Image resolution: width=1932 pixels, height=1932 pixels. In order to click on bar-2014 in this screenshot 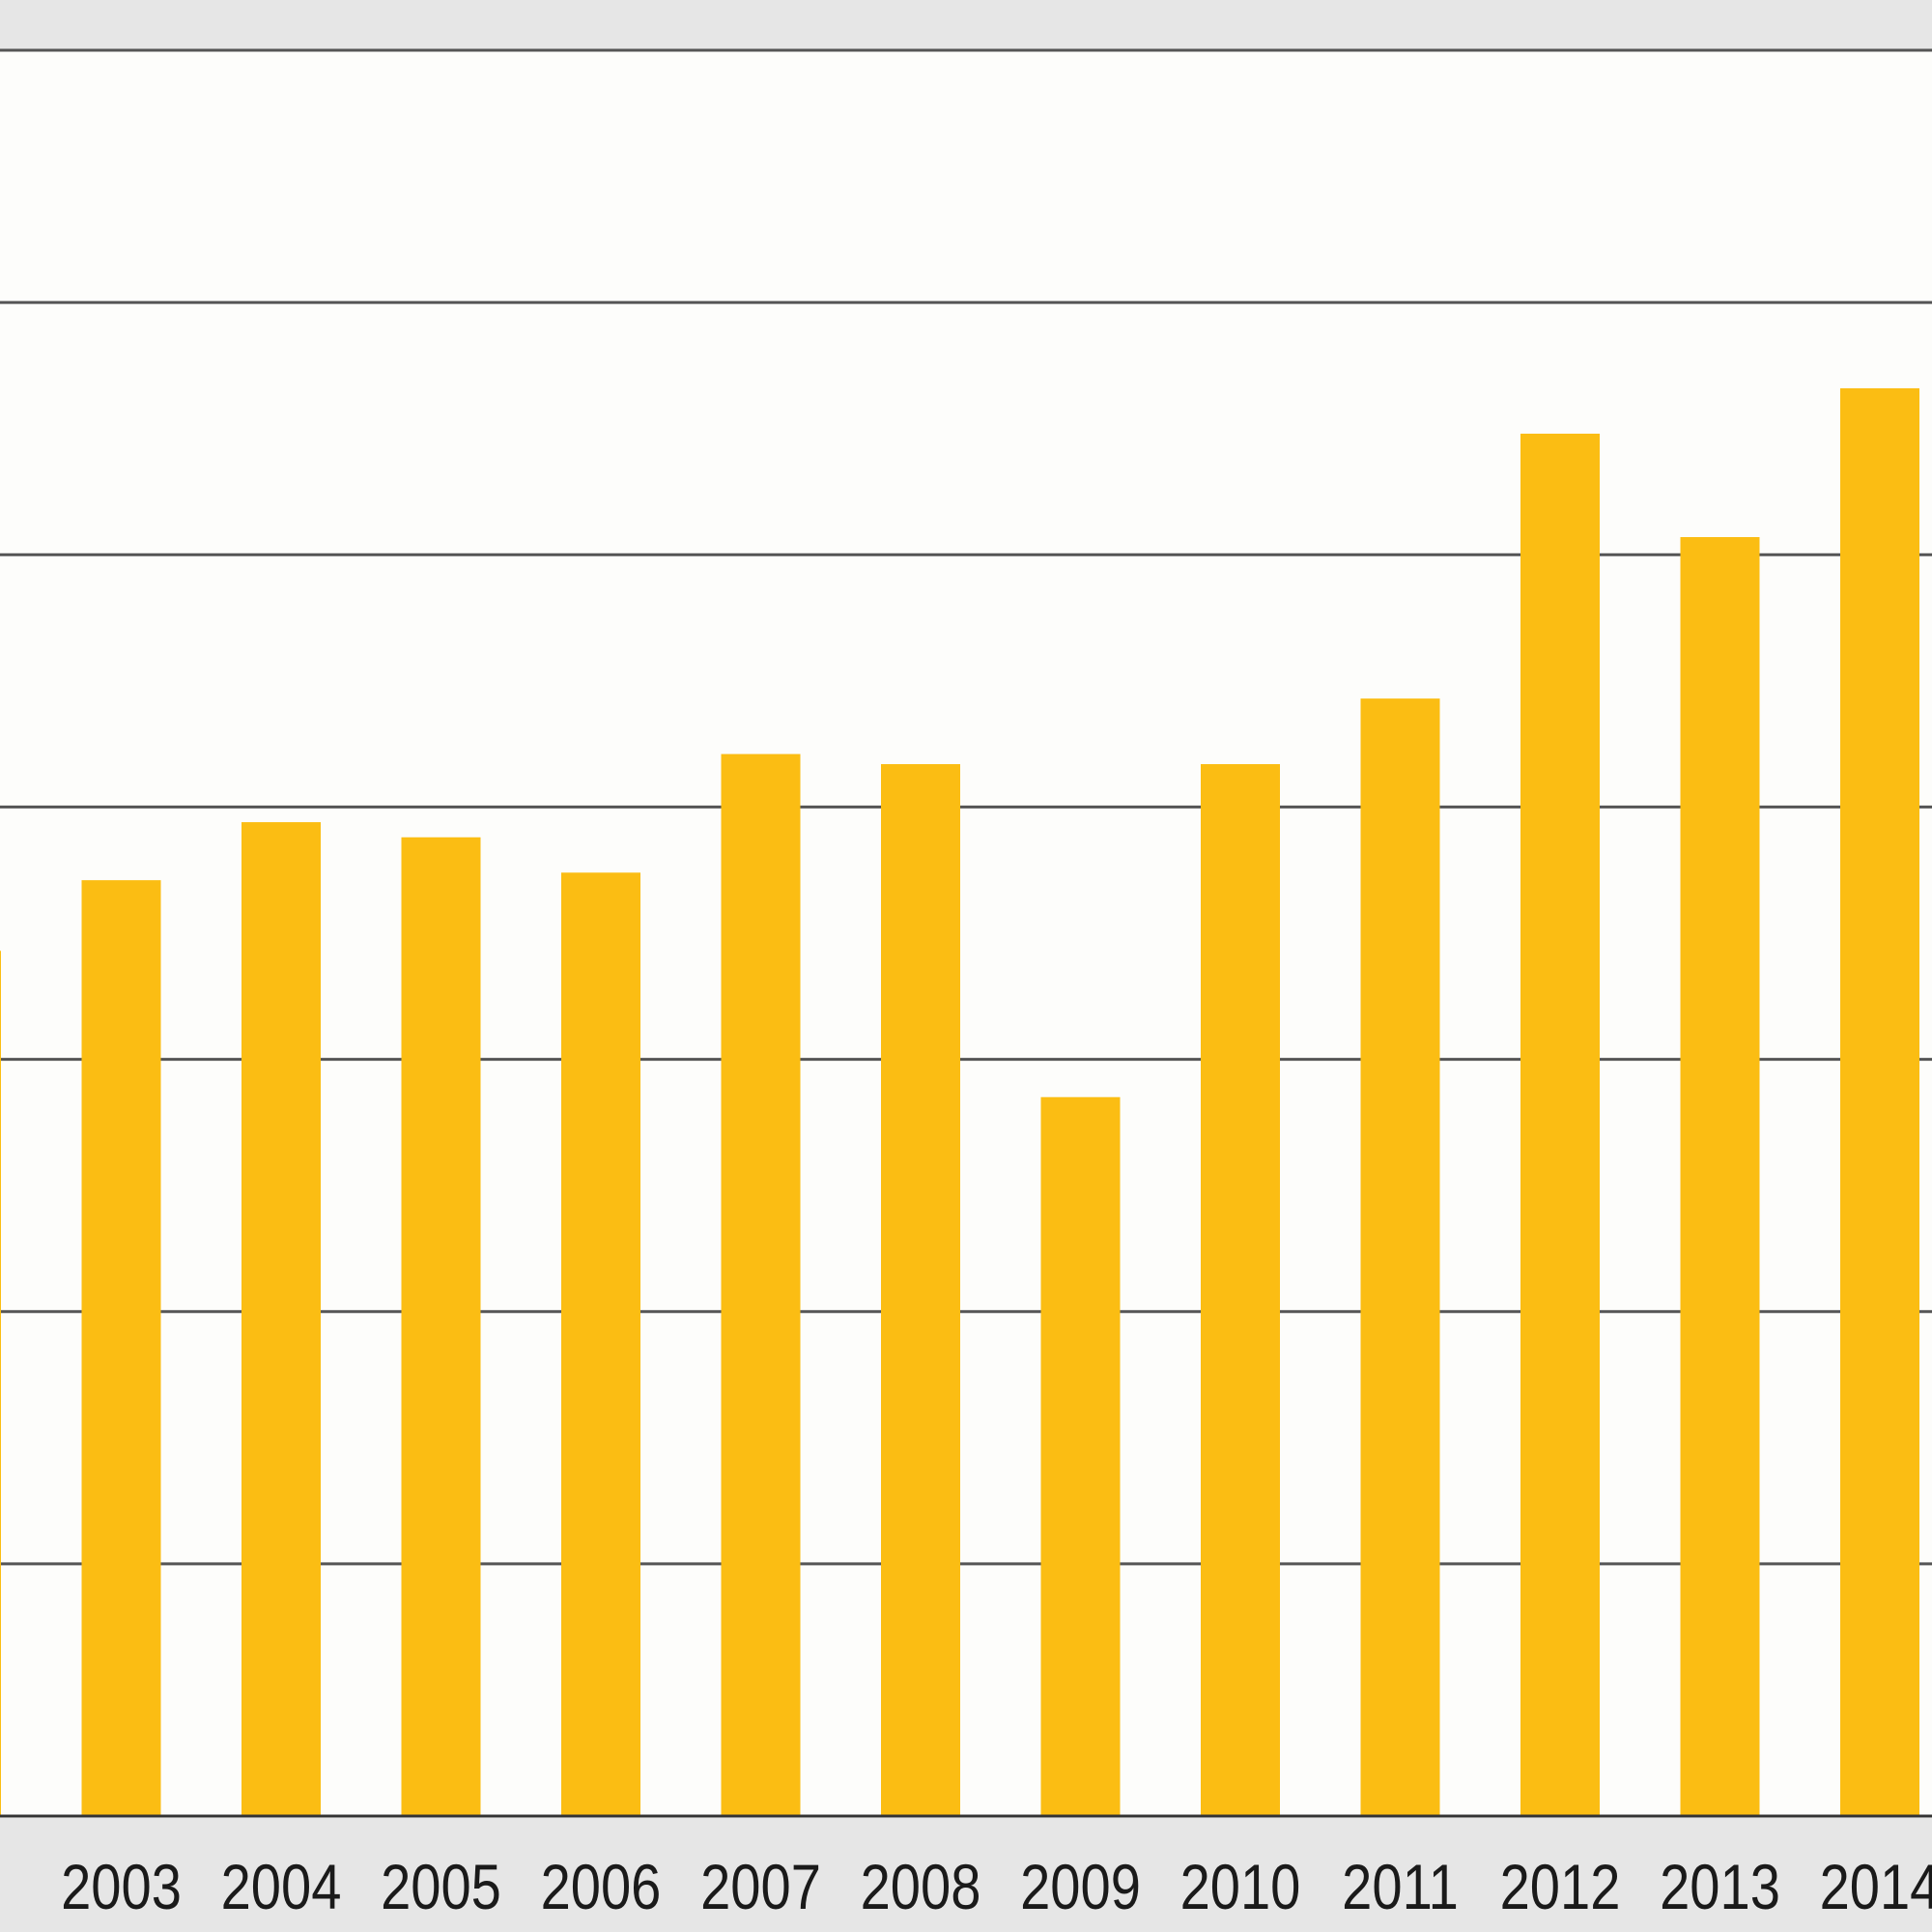, I will do `click(1879, 1102)`.